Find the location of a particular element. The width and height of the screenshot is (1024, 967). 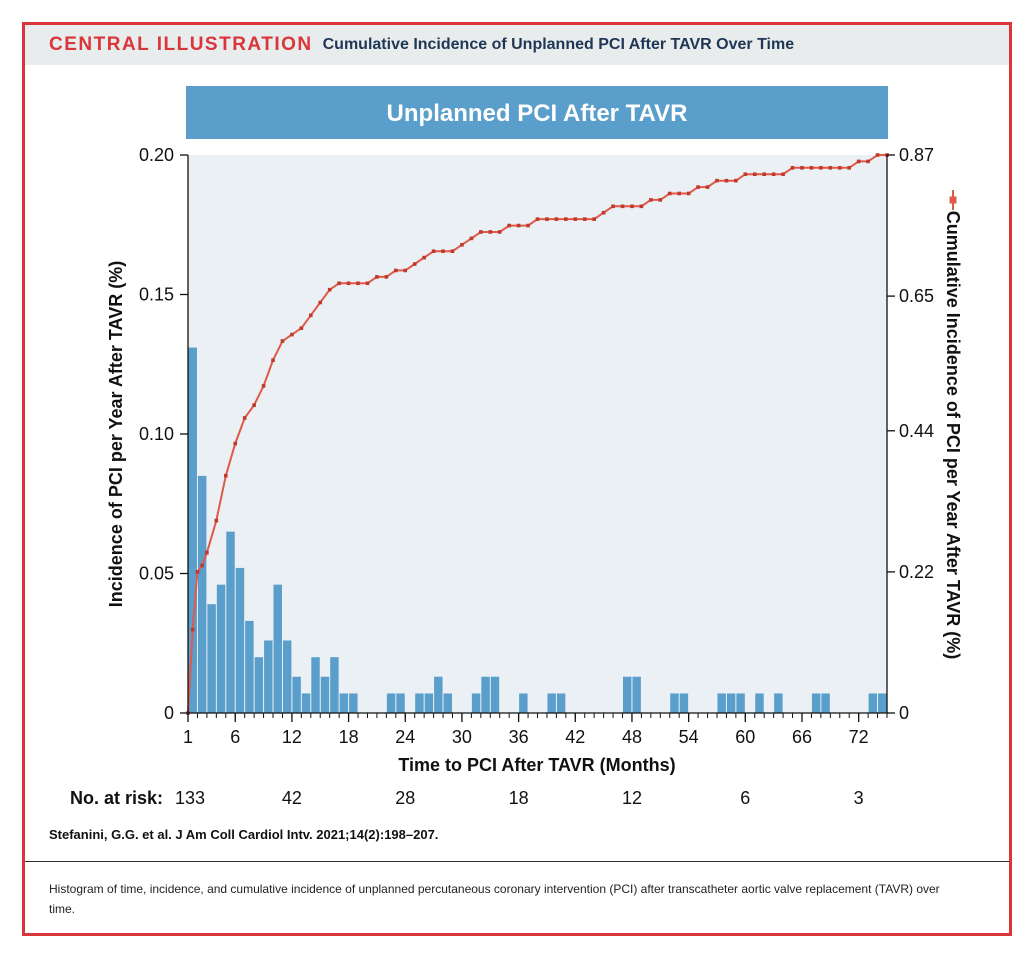

x-tick-label: 6 is located at coordinates (235, 737).